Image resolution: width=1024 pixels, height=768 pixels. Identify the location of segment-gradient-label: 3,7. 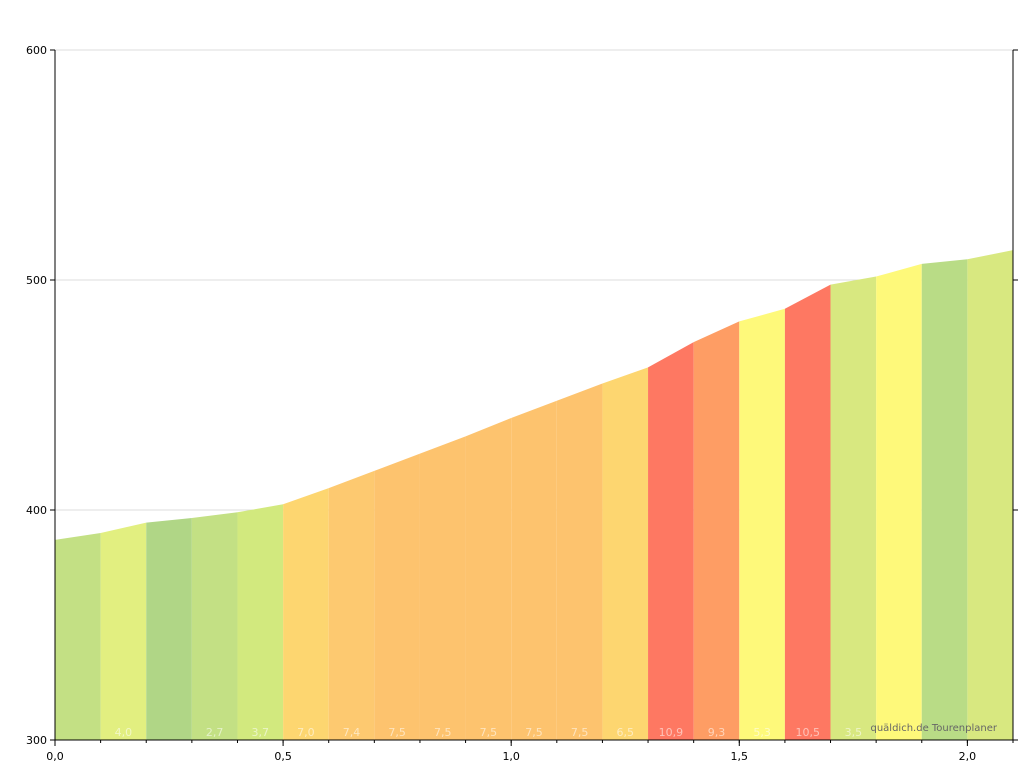
(261, 732).